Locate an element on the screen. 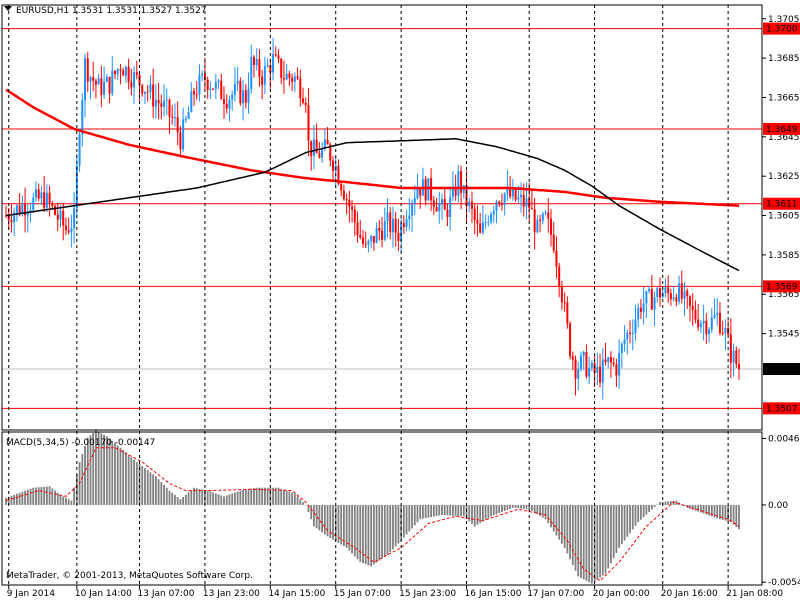  price-level-tag is located at coordinates (781, 28).